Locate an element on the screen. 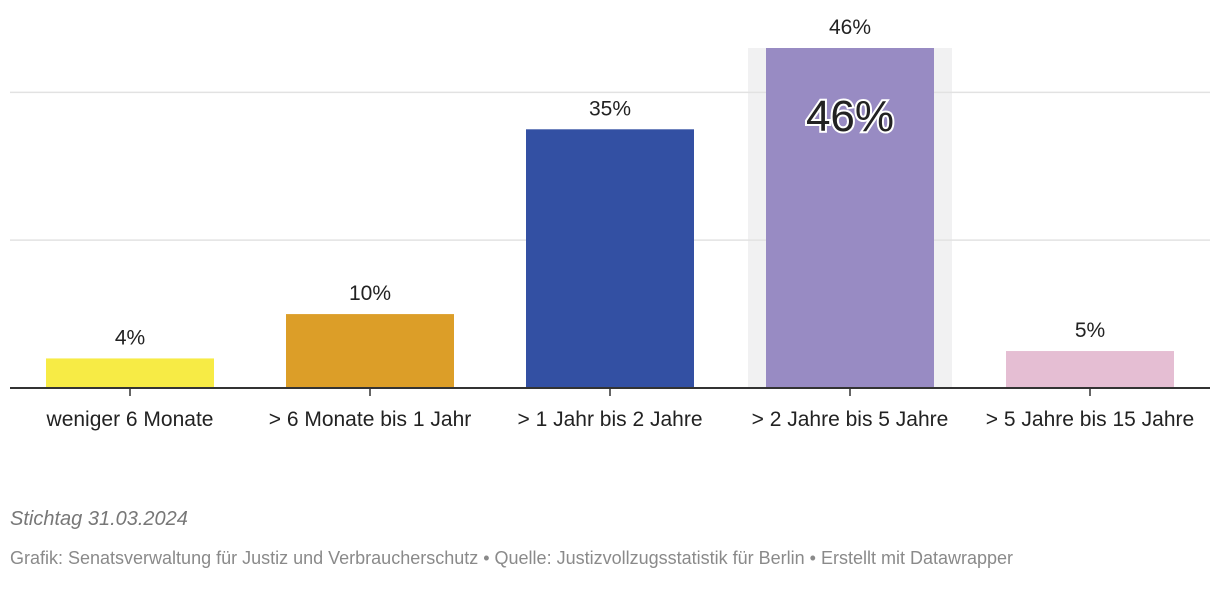 Image resolution: width=1220 pixels, height=610 pixels. bar-value-label-0: 4% is located at coordinates (130, 337).